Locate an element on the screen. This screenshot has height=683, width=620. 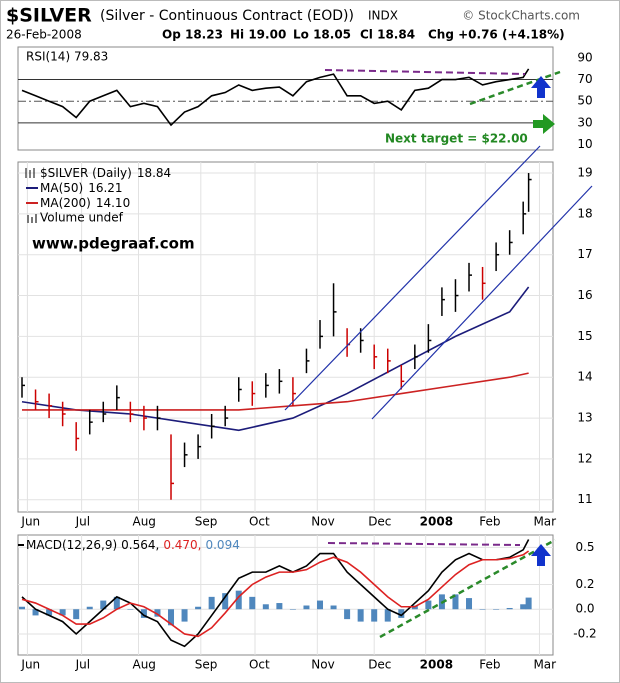
legend-value: 0.094 is located at coordinates (222, 545).